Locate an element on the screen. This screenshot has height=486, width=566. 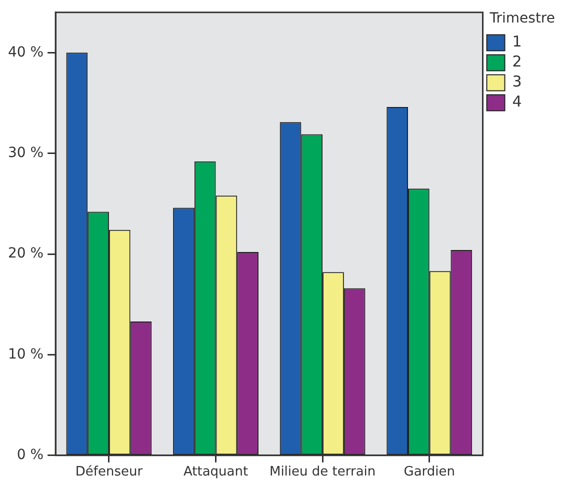
y-tick-label: 10 % is located at coordinates (26, 354).